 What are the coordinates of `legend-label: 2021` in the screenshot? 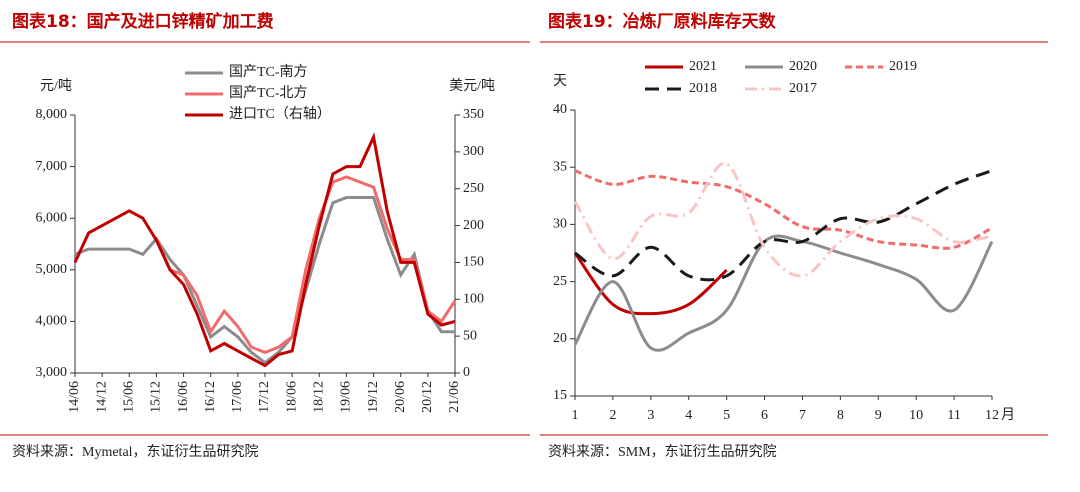 It's located at (703, 66).